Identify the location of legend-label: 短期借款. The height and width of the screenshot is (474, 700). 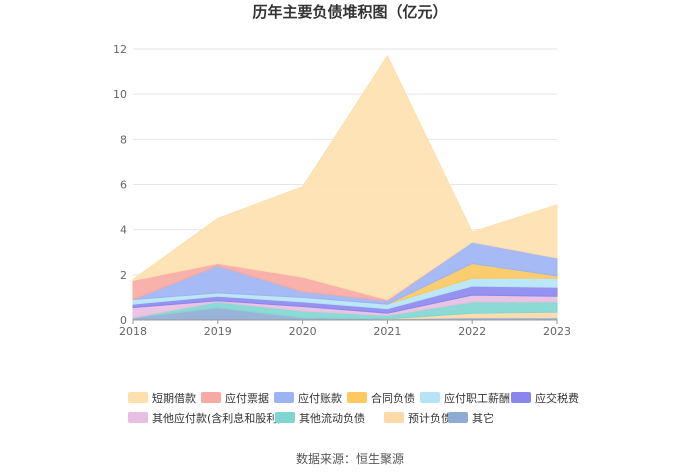
(174, 398).